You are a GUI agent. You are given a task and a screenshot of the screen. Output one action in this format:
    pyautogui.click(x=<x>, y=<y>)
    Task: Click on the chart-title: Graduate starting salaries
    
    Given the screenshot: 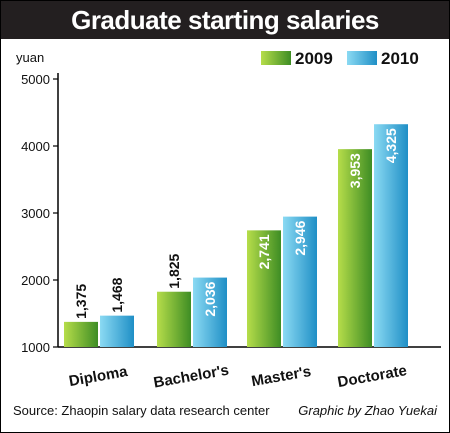 What is the action you would take?
    pyautogui.click(x=225, y=19)
    